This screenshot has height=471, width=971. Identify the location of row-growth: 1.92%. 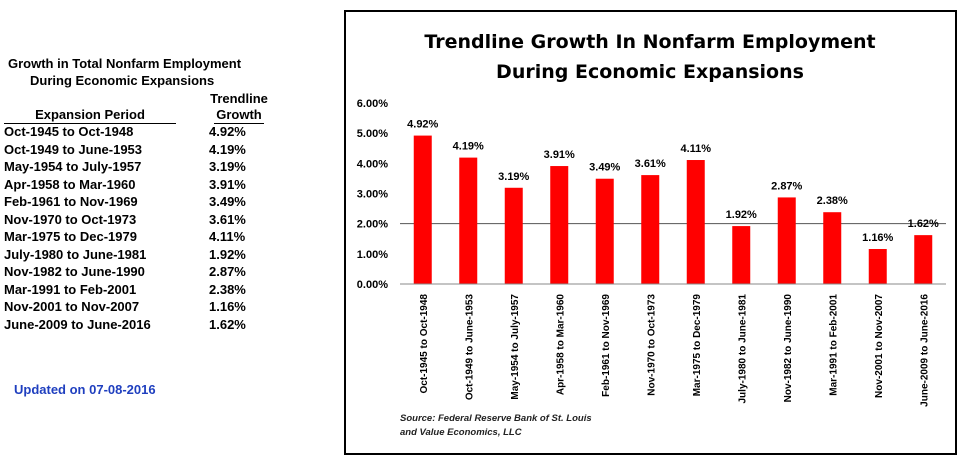
(227, 254).